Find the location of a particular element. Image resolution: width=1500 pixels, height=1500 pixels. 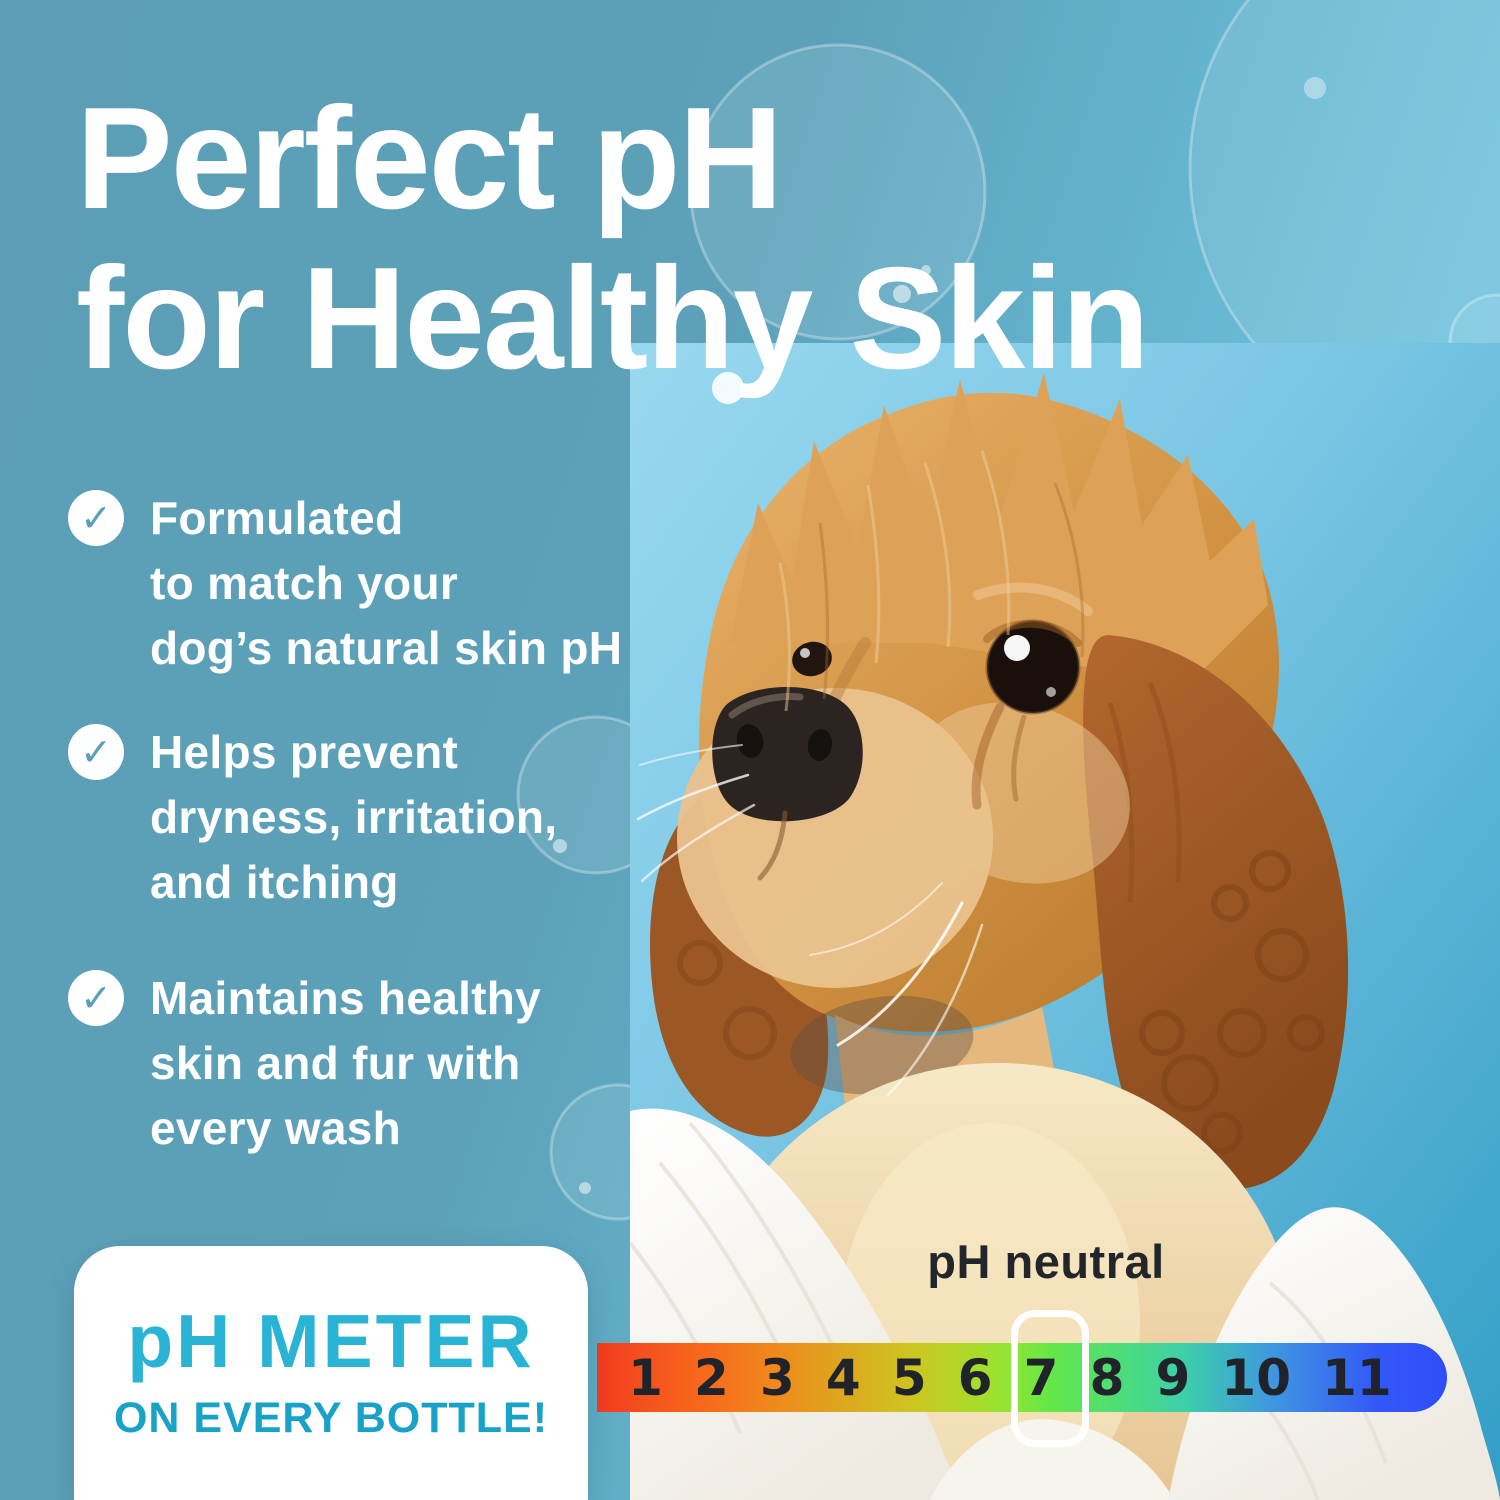

ph-neutral-highlight is located at coordinates (1050, 1378).